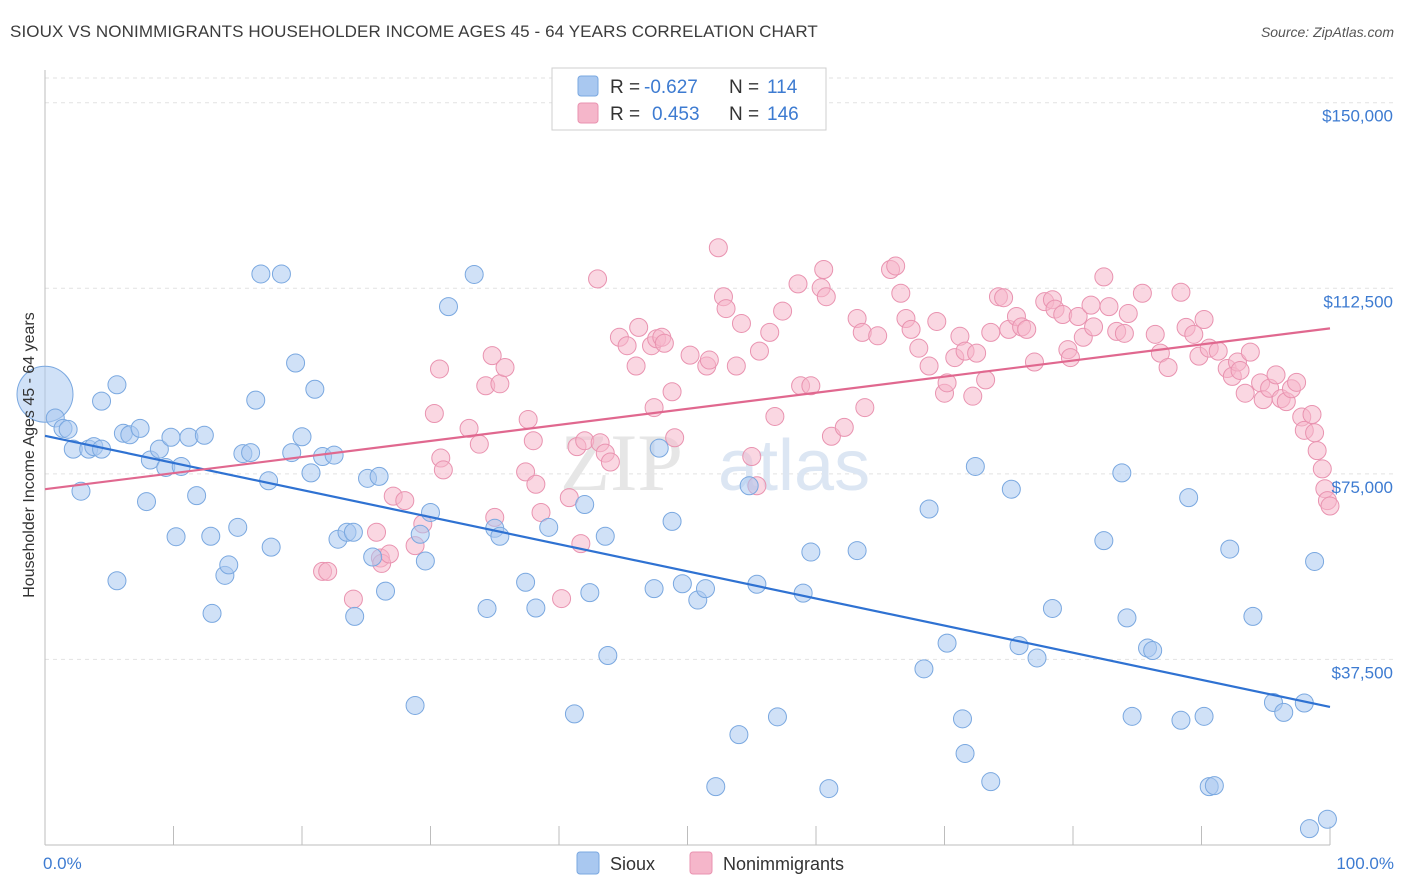 Image resolution: width=1406 pixels, height=892 pixels. Describe the element at coordinates (783, 864) in the screenshot. I see `bottom-legend-label-nonimmigrants: Nonimmigrants` at that location.